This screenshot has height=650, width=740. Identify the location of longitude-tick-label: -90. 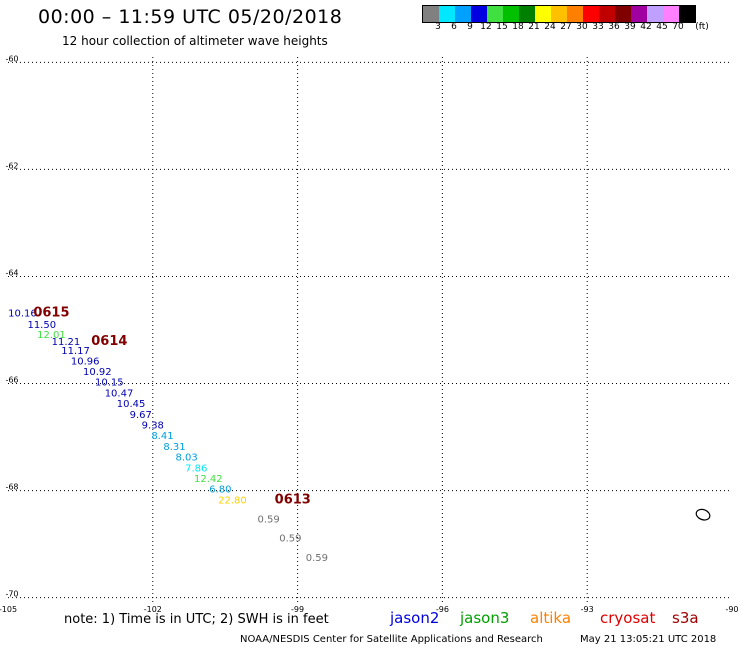
(731, 609).